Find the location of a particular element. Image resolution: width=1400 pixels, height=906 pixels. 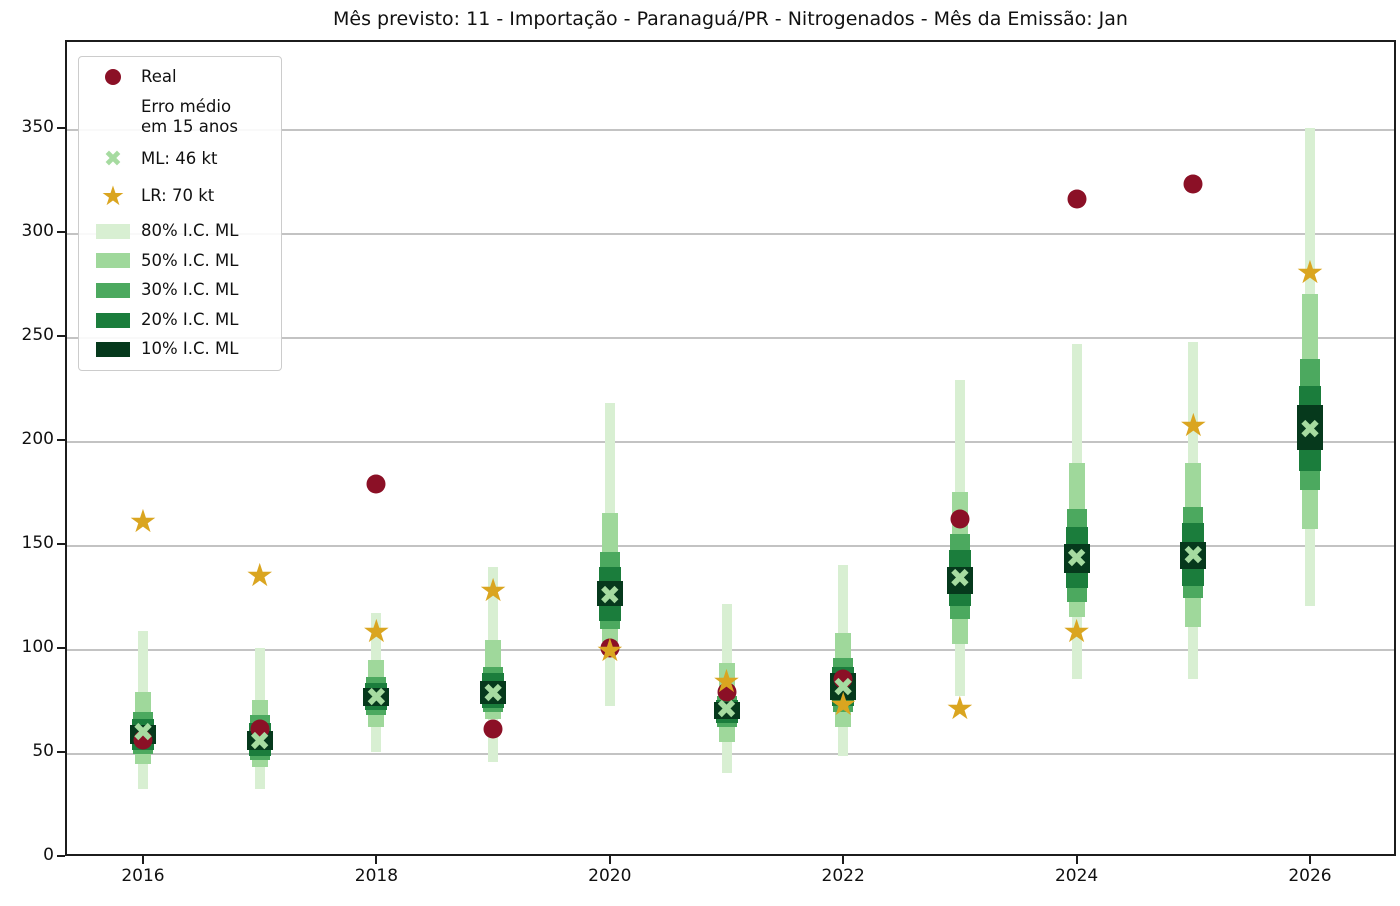

y-tick-label: 50 is located at coordinates (43, 751).